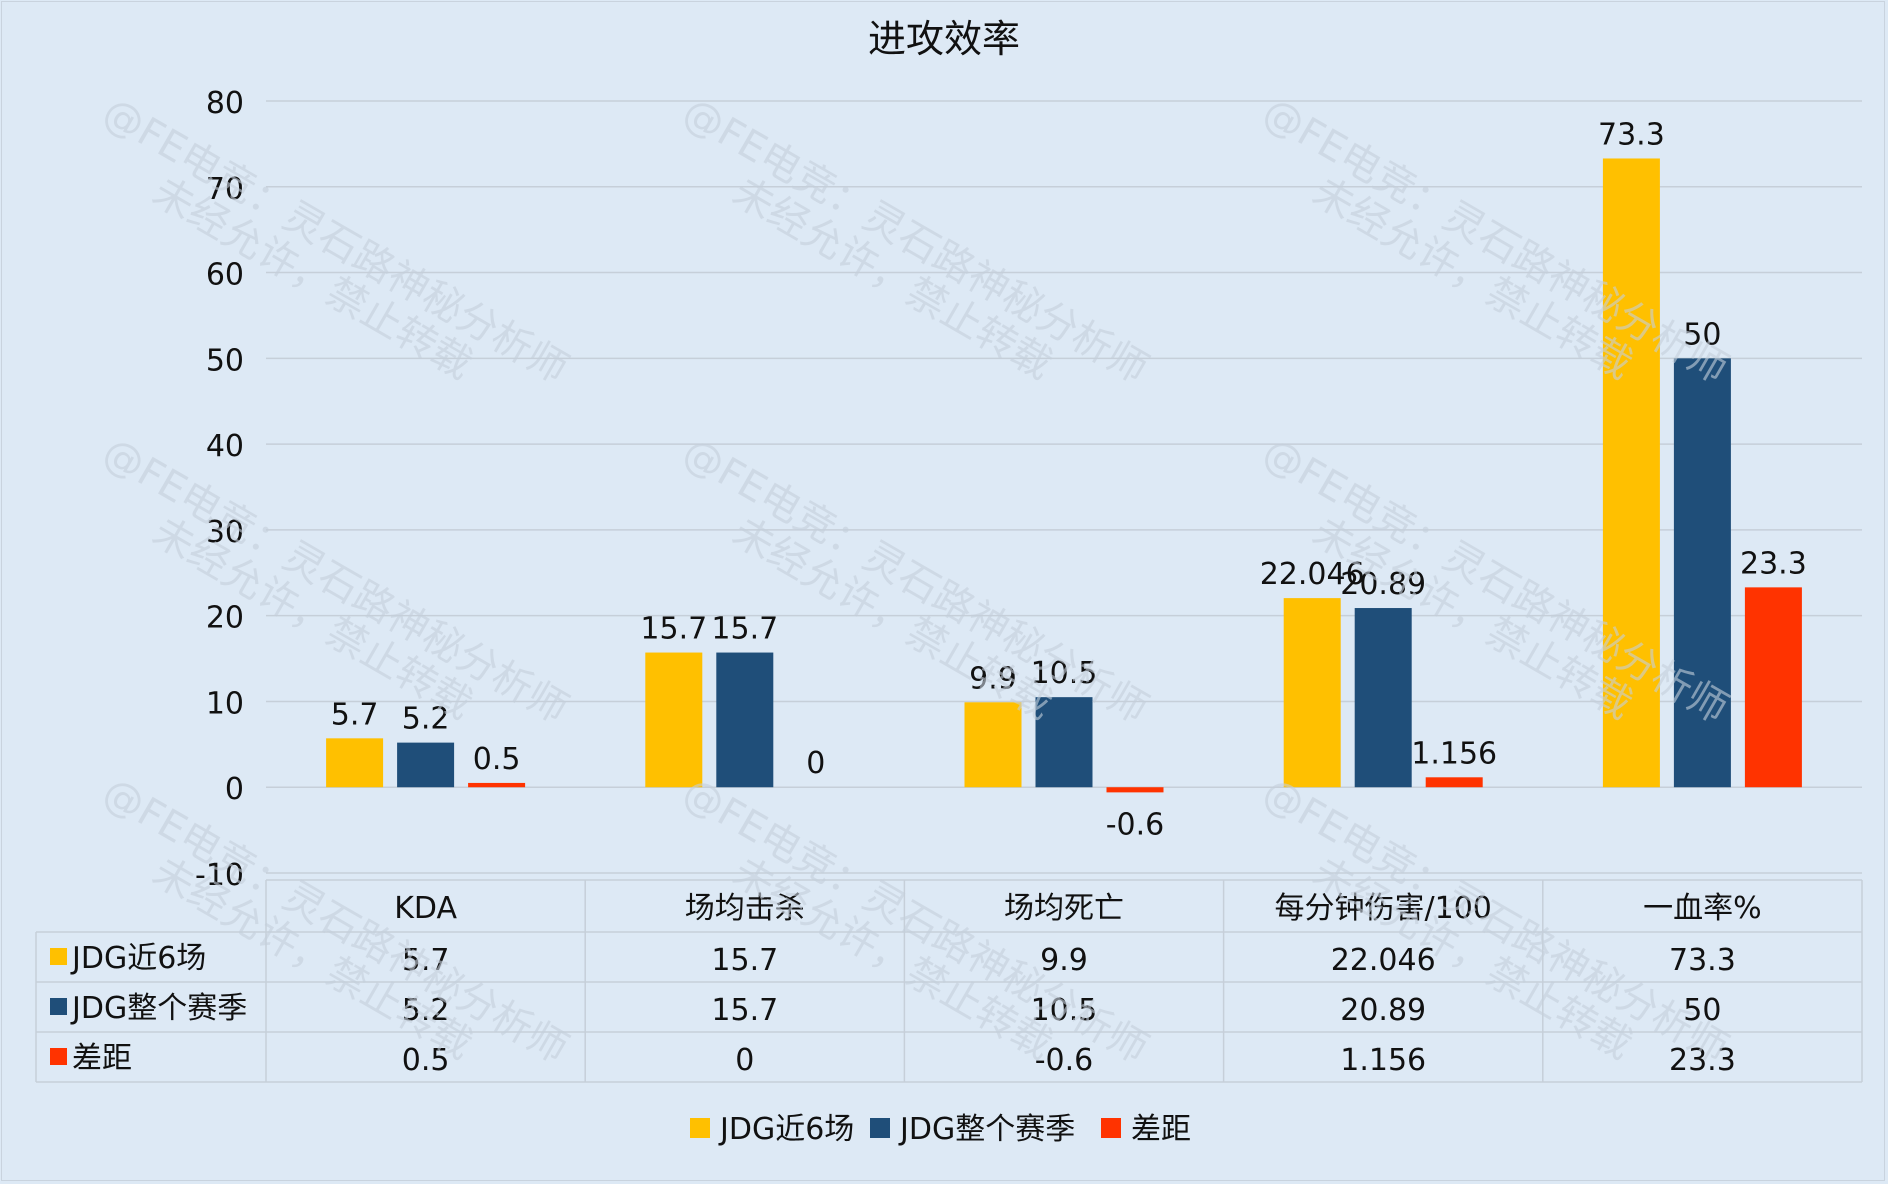  What do you see at coordinates (225, 446) in the screenshot?
I see `y-tick-label: 40` at bounding box center [225, 446].